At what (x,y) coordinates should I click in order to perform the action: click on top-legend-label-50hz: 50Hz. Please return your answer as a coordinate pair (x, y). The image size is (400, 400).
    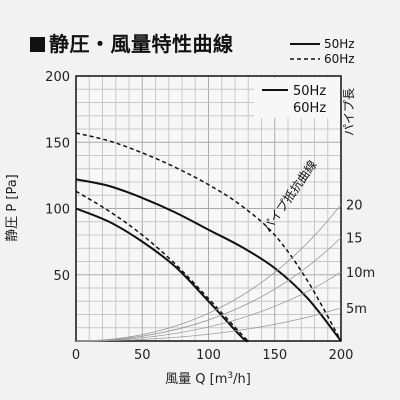
    Looking at the image, I should click on (339, 43).